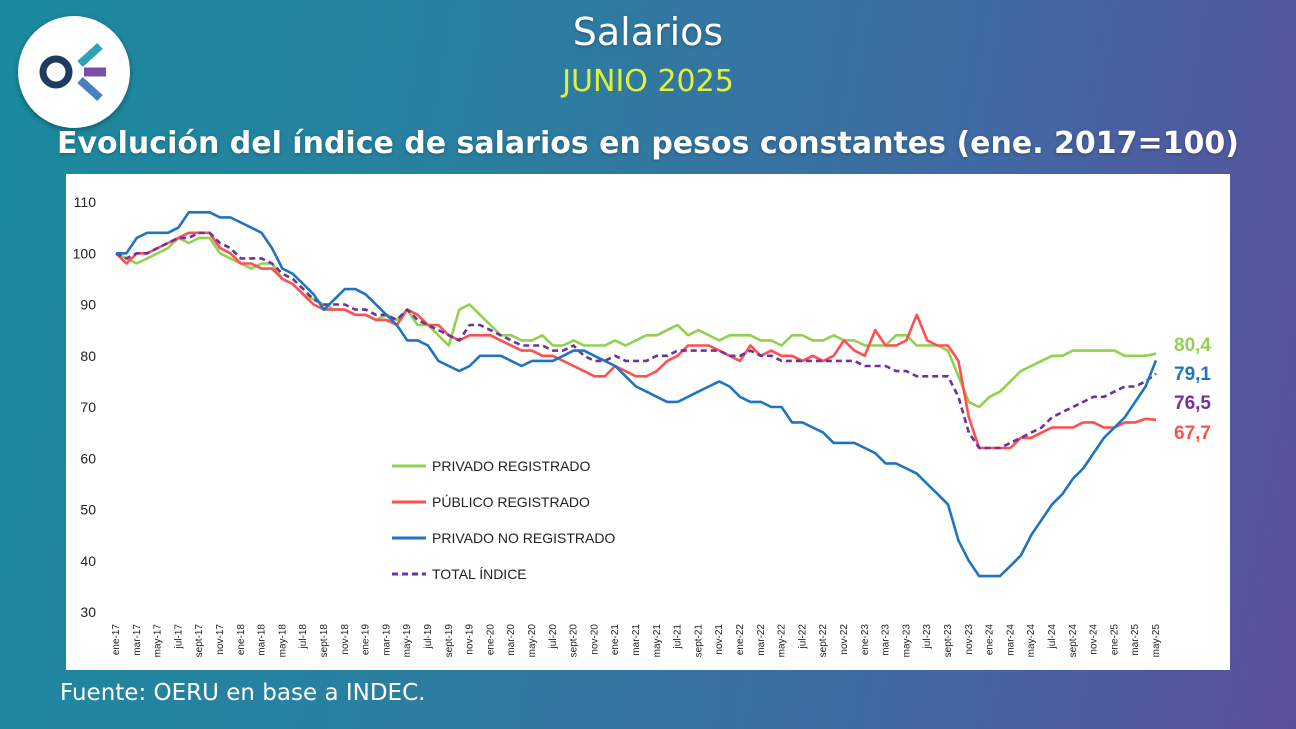 Image resolution: width=1296 pixels, height=729 pixels. What do you see at coordinates (56, 72) in the screenshot?
I see `logo-ring` at bounding box center [56, 72].